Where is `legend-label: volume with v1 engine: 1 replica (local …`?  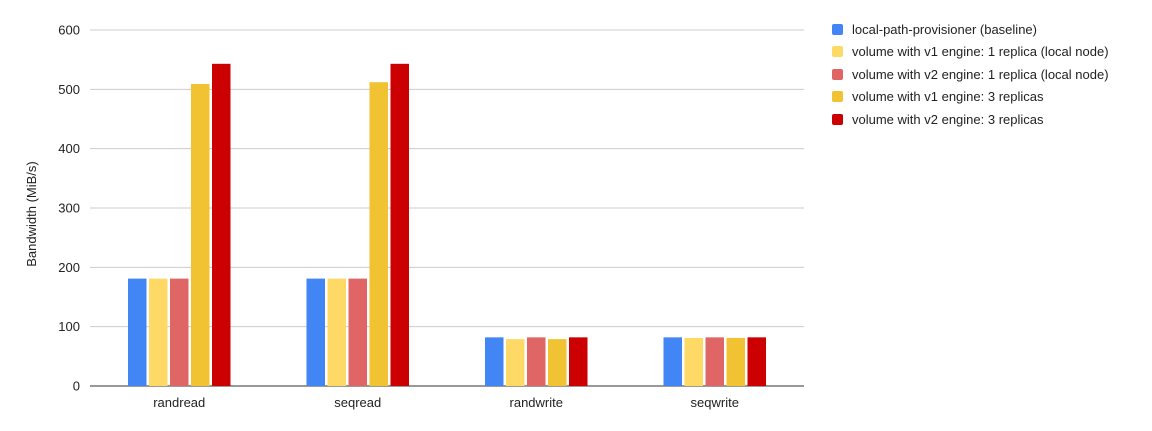
legend-label: volume with v1 engine: 1 replica (local … is located at coordinates (980, 51).